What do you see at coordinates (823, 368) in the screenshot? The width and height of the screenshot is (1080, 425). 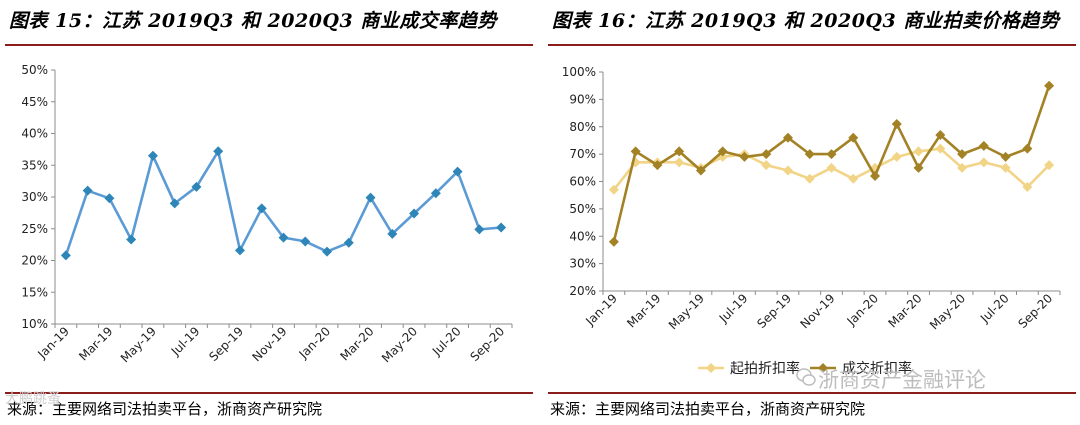 I see `legend-marker` at bounding box center [823, 368].